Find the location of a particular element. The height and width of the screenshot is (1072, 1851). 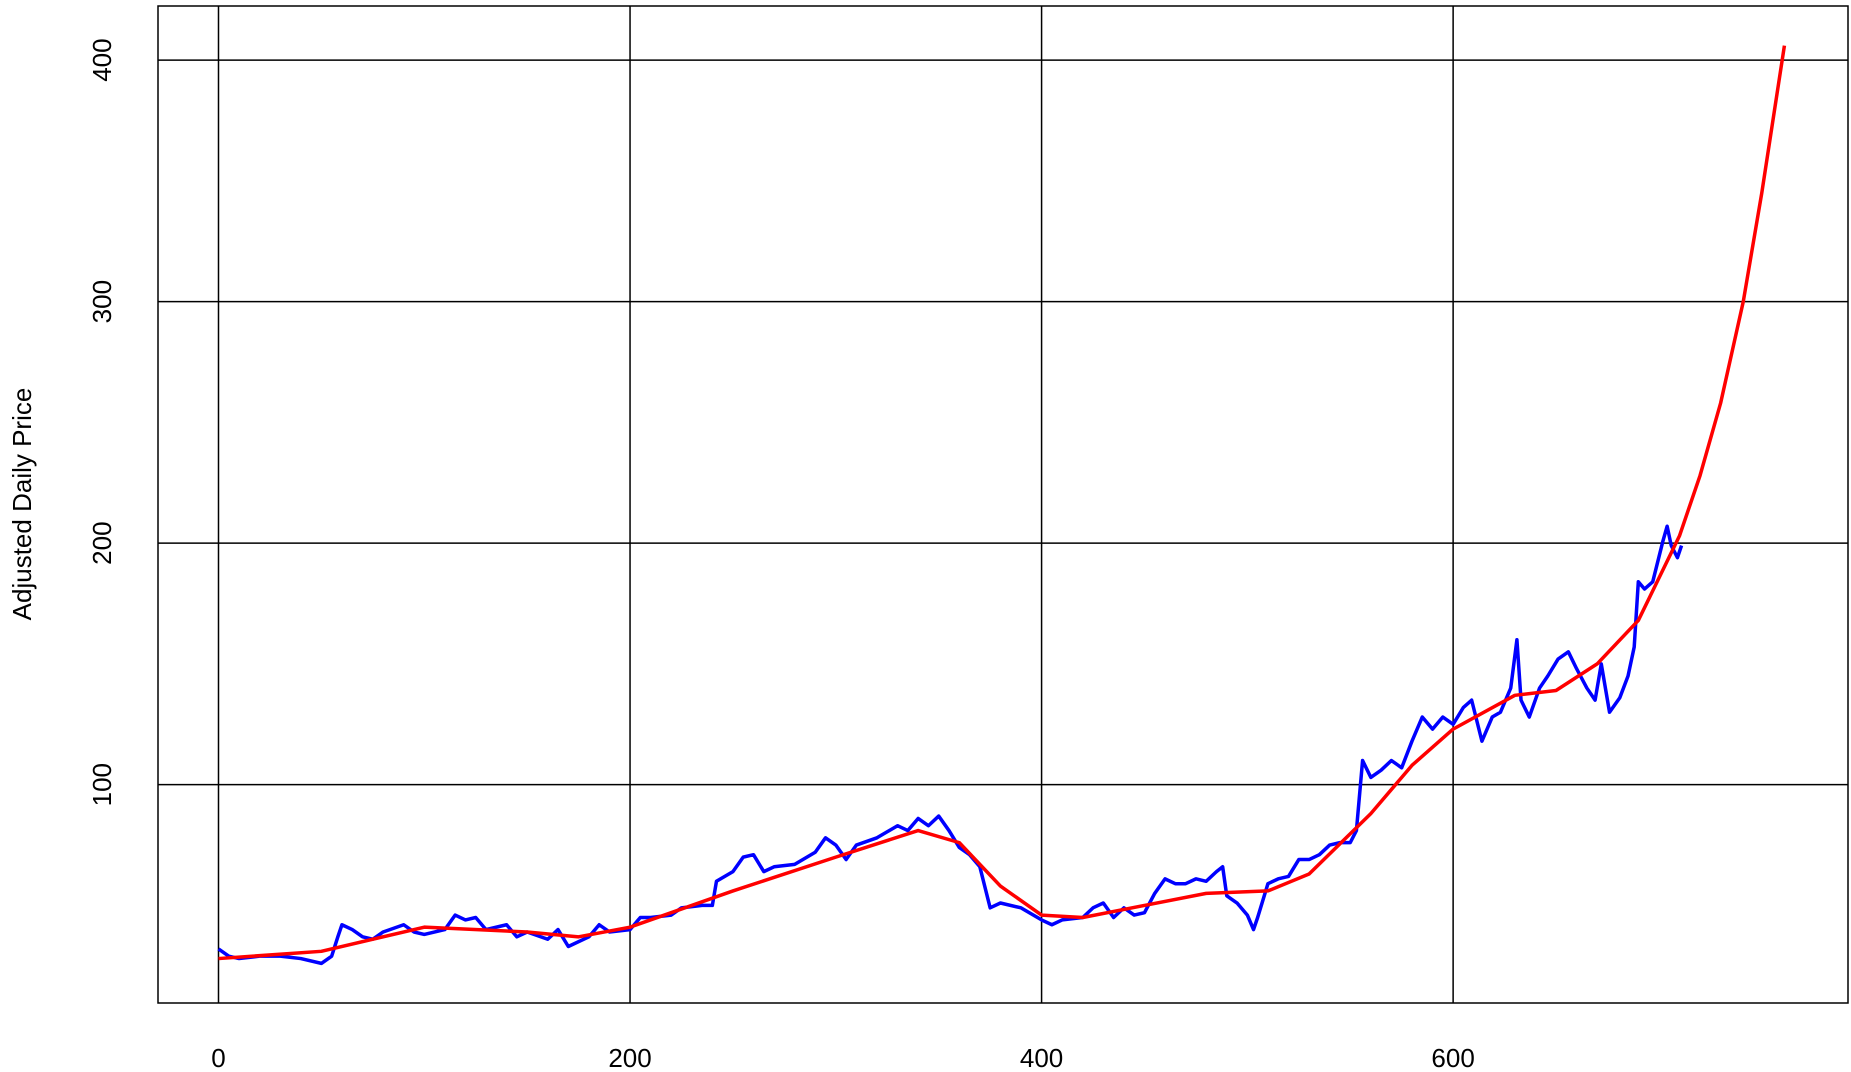

x-tick-label: 400 is located at coordinates (1041, 1057).